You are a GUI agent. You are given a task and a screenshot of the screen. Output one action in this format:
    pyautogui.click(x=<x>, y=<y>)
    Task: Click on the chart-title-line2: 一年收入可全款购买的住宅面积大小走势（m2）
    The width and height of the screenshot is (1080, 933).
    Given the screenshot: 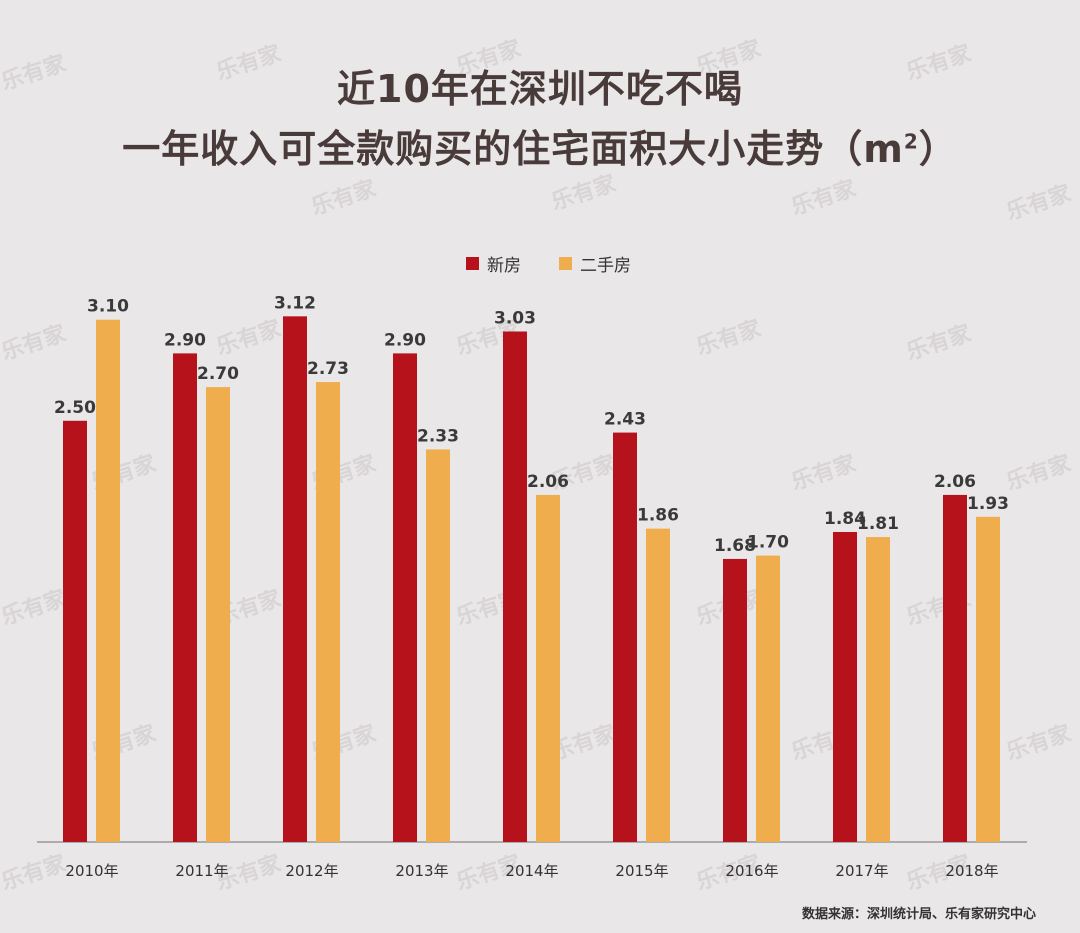 What is the action you would take?
    pyautogui.click(x=540, y=145)
    